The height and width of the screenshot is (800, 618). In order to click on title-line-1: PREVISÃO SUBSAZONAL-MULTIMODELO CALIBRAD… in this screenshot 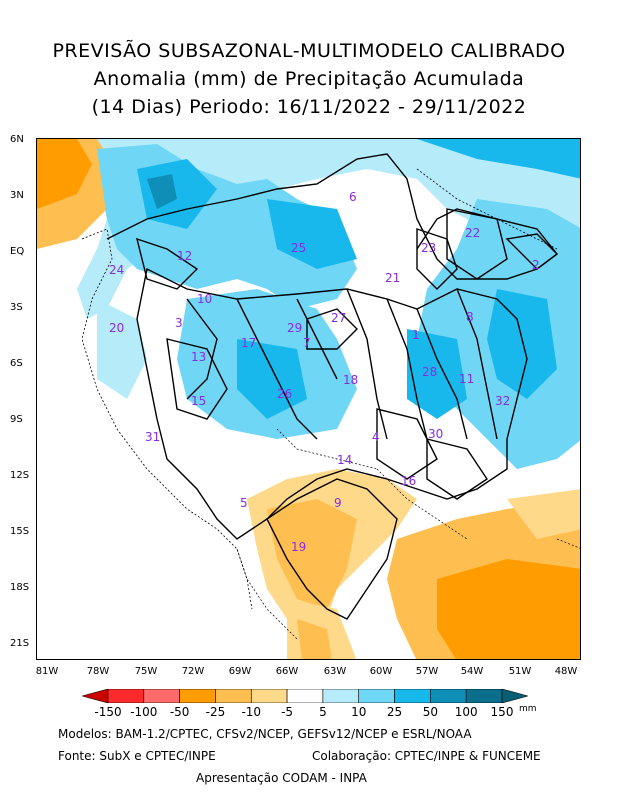, I will do `click(309, 51)`.